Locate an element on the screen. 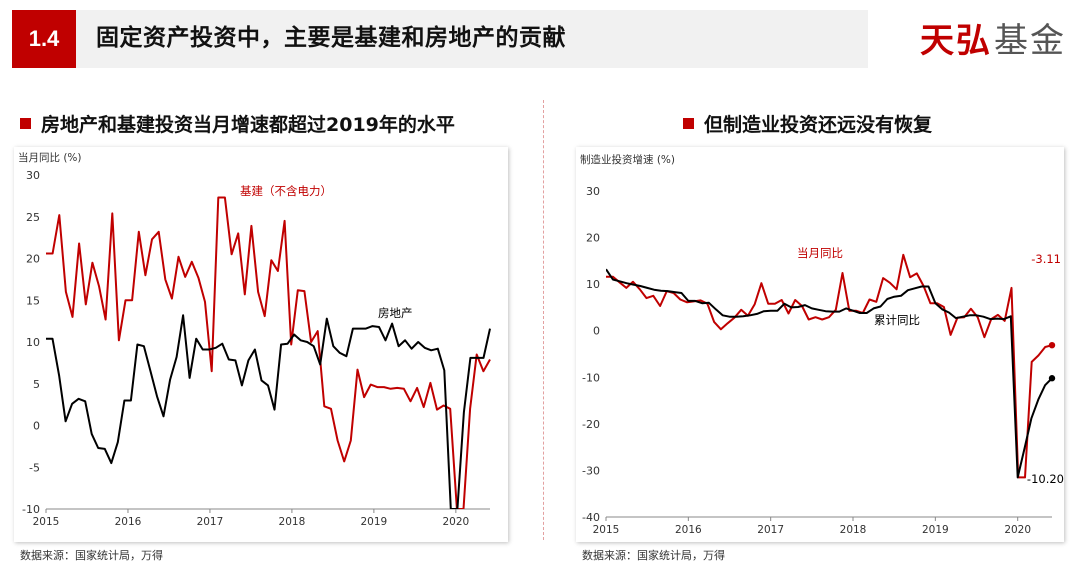 This screenshot has width=1080, height=563. brand-logo-mark: 天 弘 基 金 is located at coordinates (992, 41).